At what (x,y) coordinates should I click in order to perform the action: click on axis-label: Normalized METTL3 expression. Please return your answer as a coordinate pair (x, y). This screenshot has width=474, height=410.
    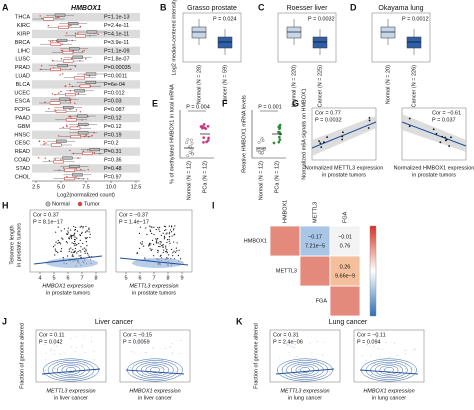
    Looking at the image, I should click on (344, 168).